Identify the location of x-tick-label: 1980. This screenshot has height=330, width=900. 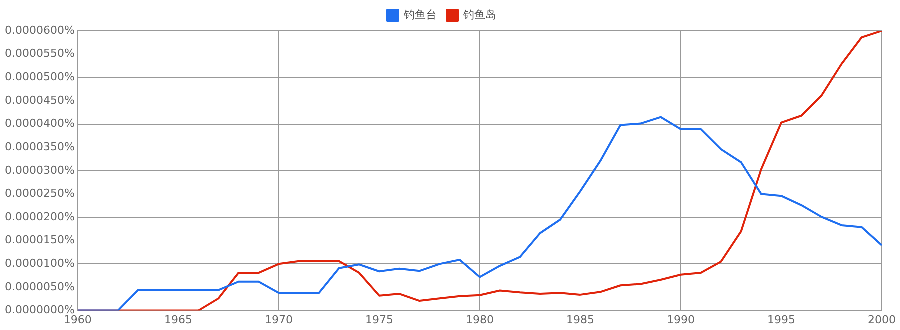
(480, 319).